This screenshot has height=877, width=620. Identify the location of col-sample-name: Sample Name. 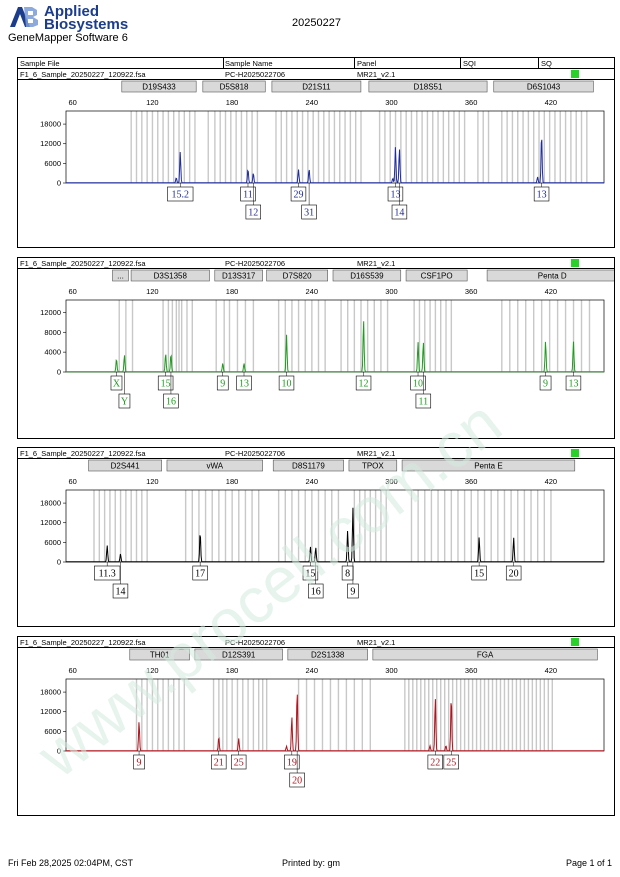
(249, 63).